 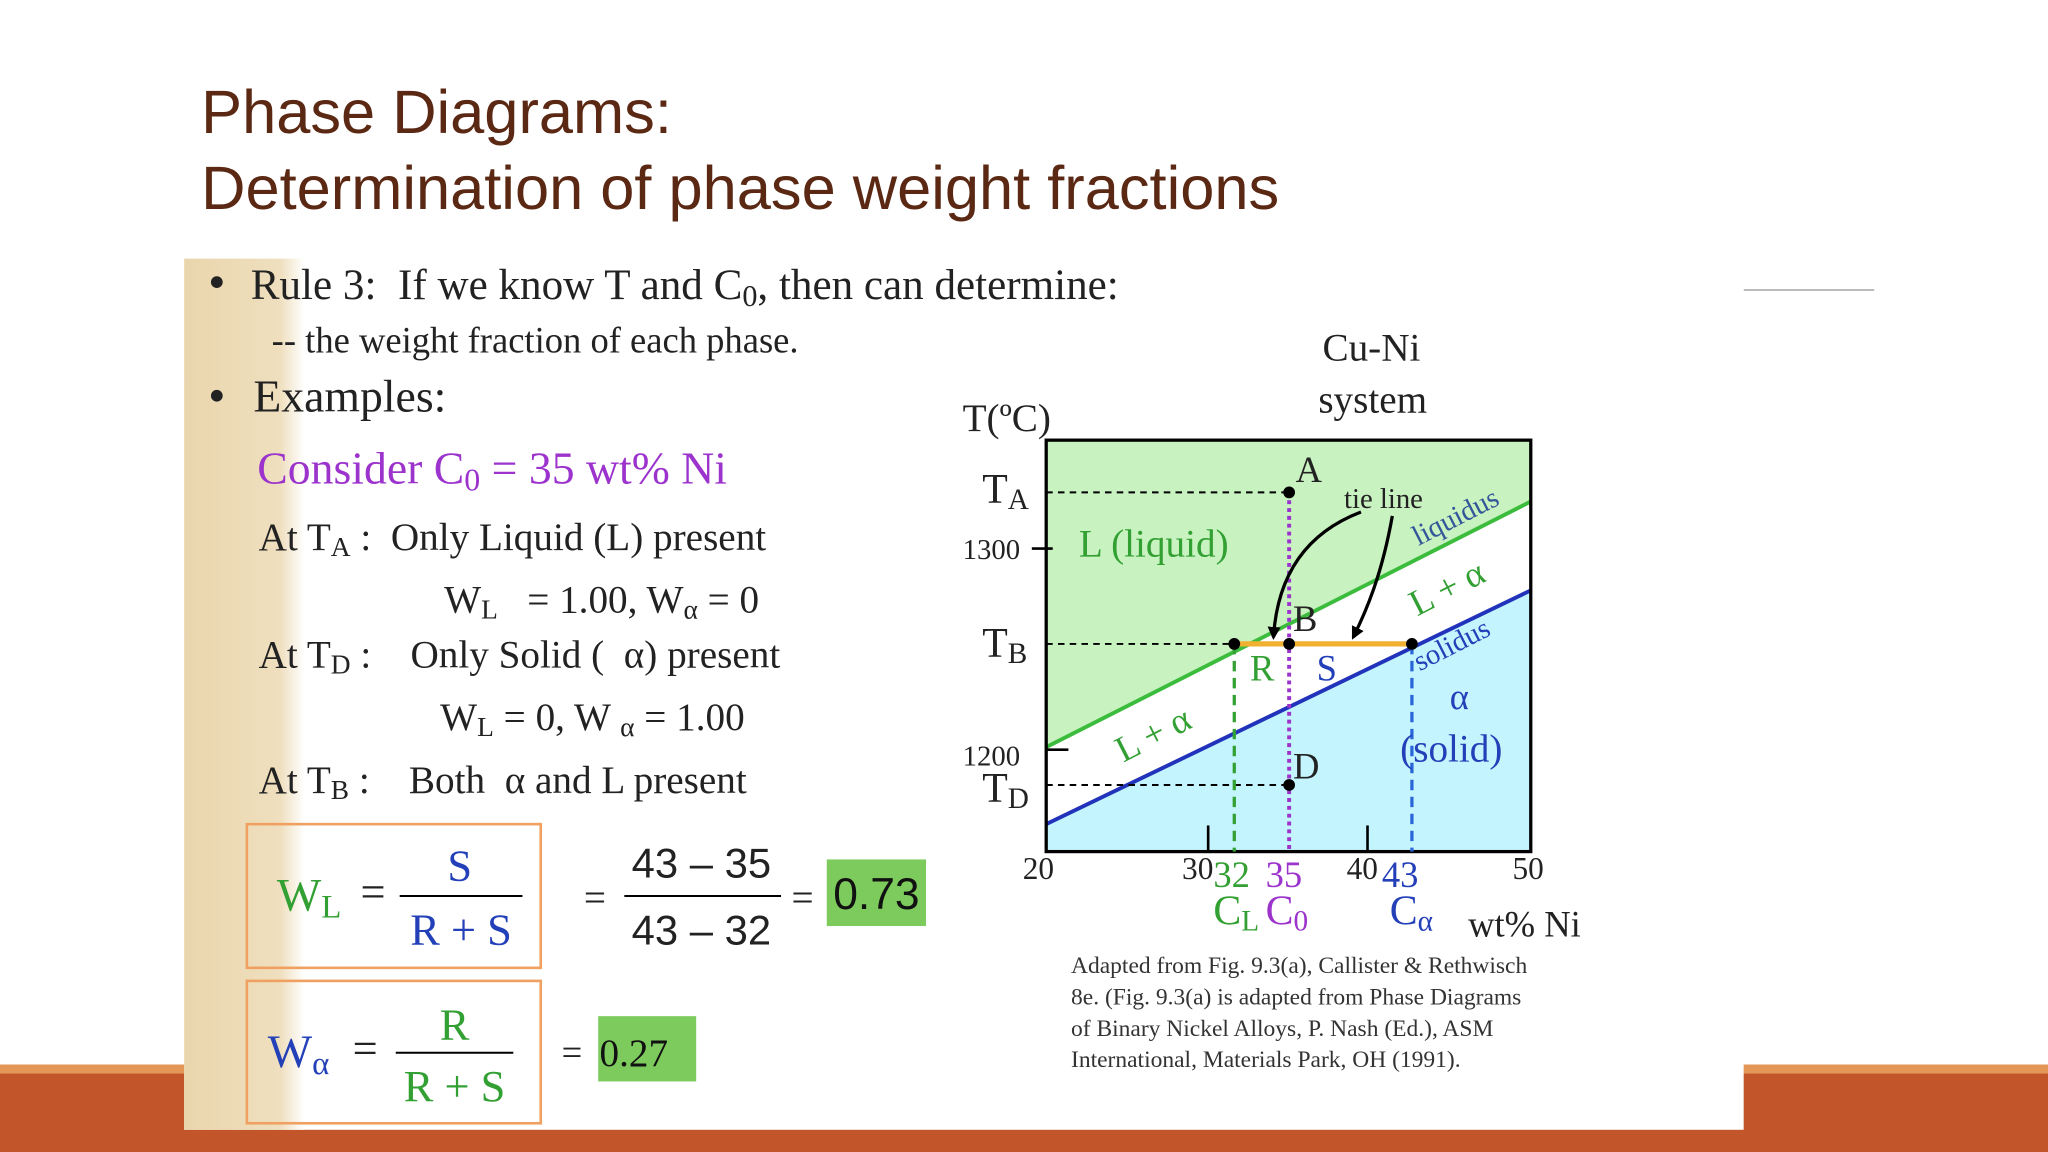 I want to click on point-label: D, so click(x=1306, y=765).